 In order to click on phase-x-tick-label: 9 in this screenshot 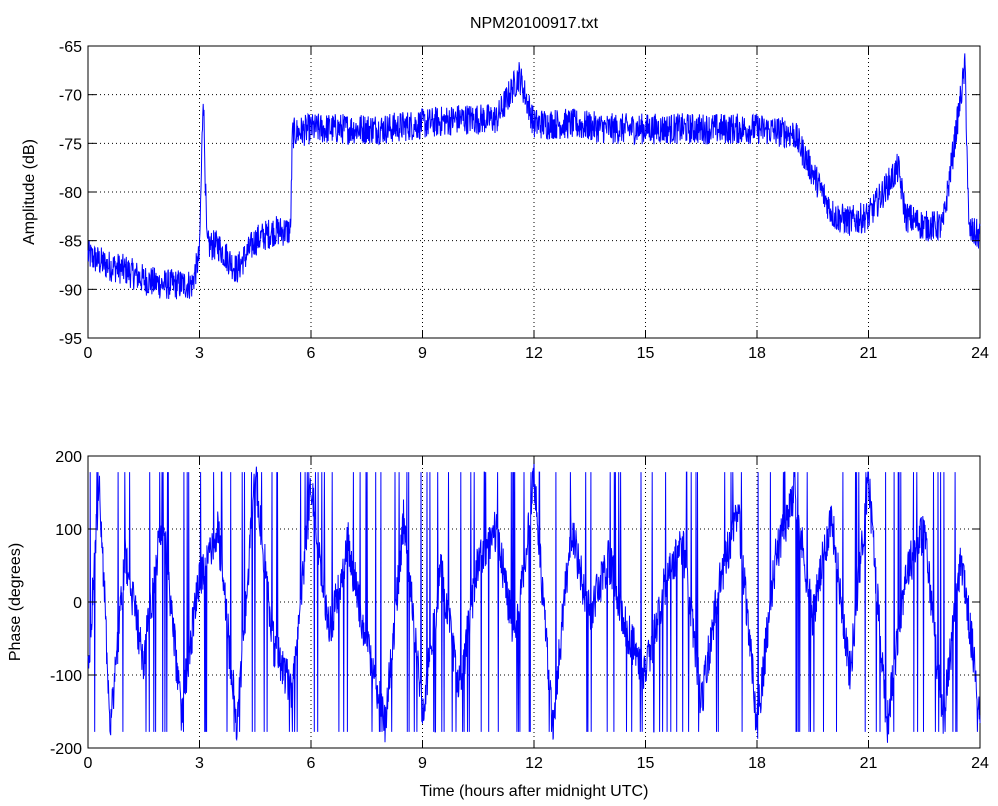, I will do `click(422, 763)`.